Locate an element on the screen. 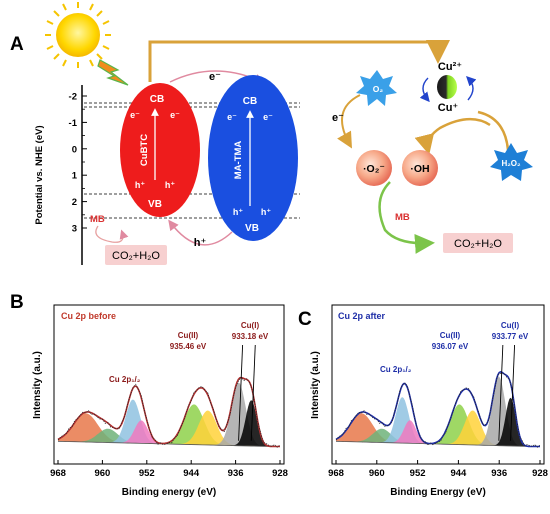 The height and width of the screenshot is (514, 550). hydroxyl-label: ·OH is located at coordinates (419, 169).